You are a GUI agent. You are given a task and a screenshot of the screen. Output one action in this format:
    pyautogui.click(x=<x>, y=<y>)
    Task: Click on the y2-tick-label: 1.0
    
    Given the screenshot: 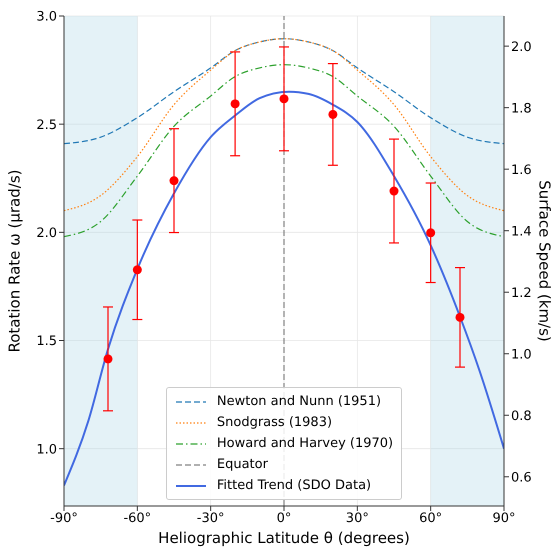 What is the action you would take?
    pyautogui.click(x=521, y=354)
    